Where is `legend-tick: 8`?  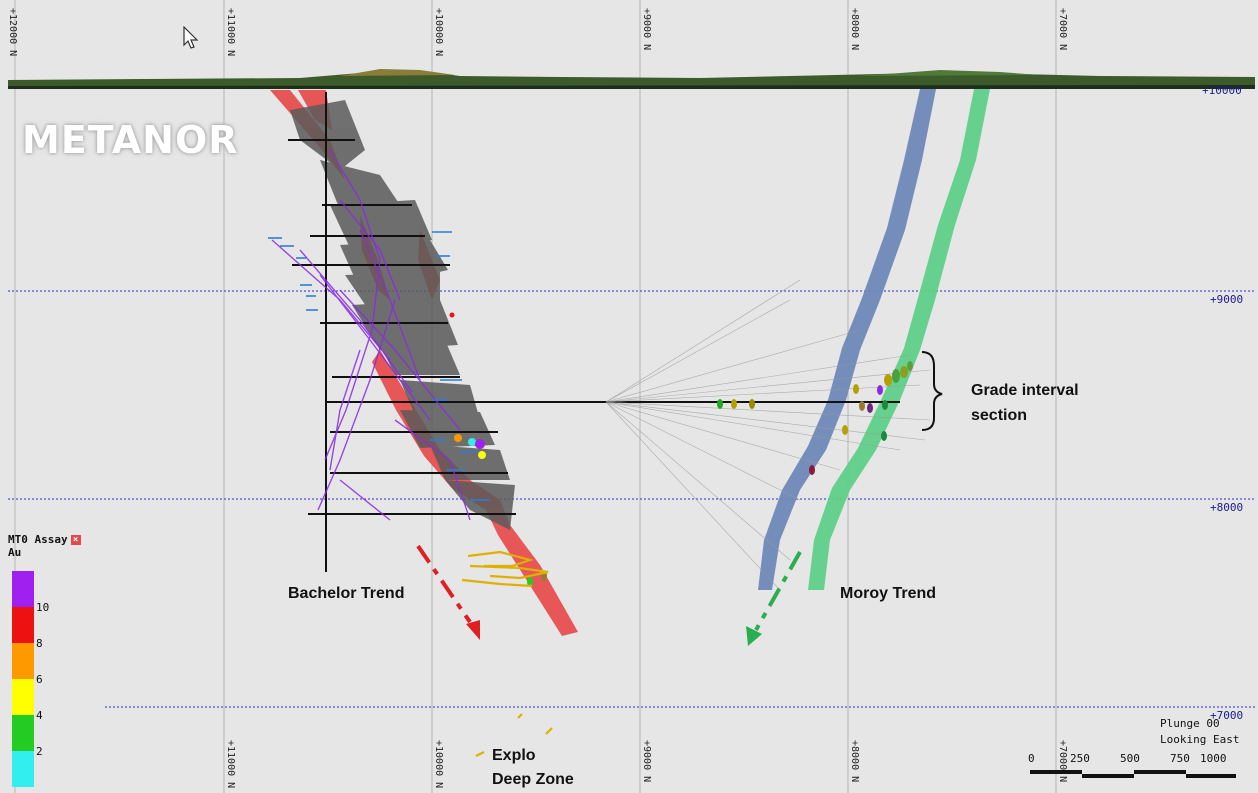 legend-tick: 8 is located at coordinates (39, 643).